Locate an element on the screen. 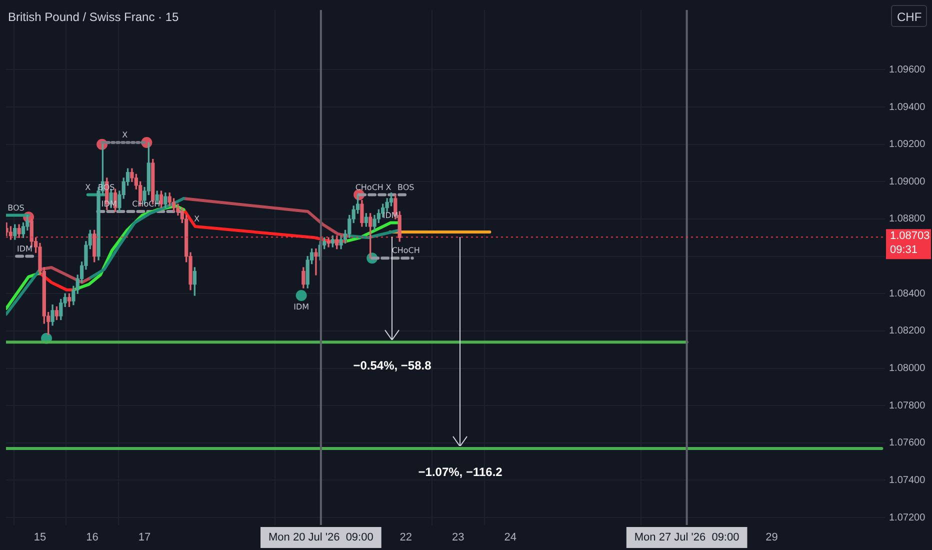 Image resolution: width=932 pixels, height=550 pixels. chart-title: British Pound / Swiss Franc · 15 is located at coordinates (93, 17).